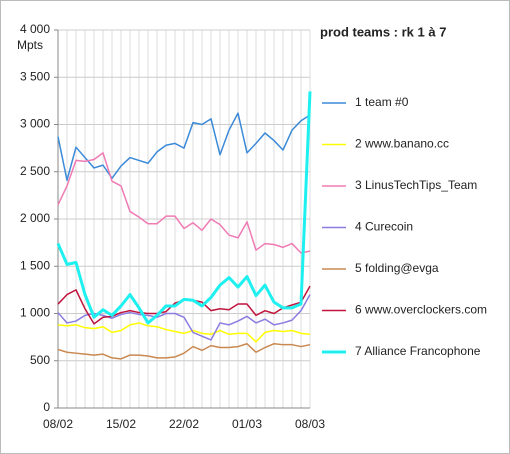 This screenshot has width=510, height=454. What do you see at coordinates (35, 76) in the screenshot?
I see `y-tick-label: 3 500` at bounding box center [35, 76].